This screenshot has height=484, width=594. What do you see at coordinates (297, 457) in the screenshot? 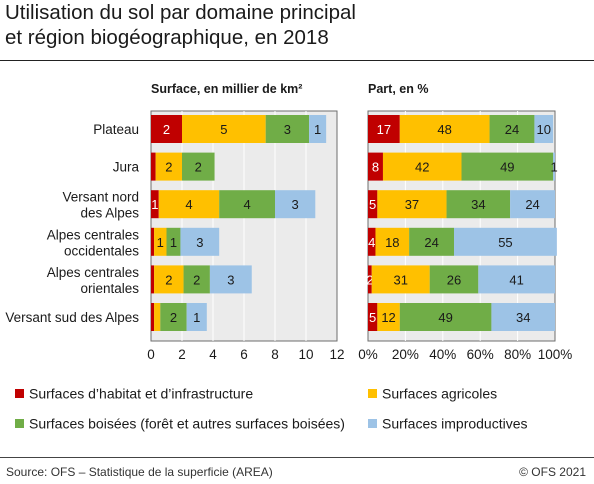
I see `bottom-divider` at bounding box center [297, 457].